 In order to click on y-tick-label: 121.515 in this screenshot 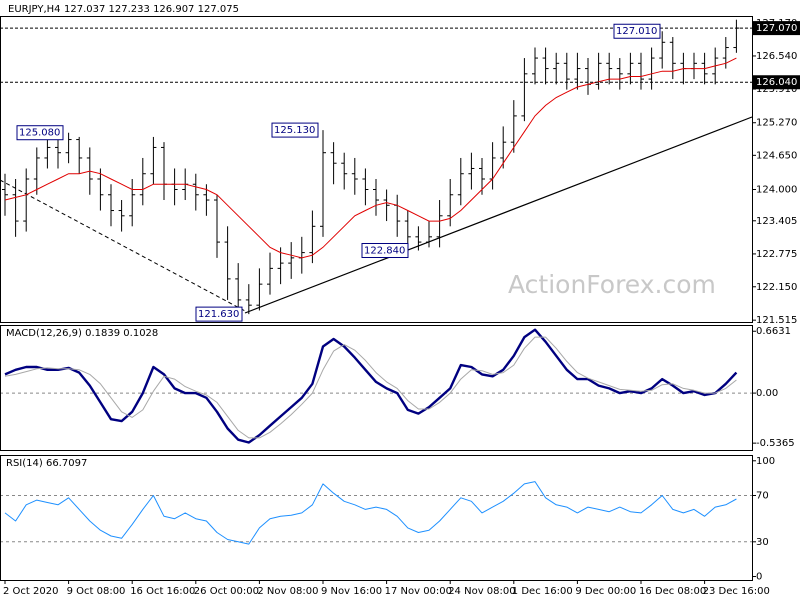, I will do `click(776, 320)`.